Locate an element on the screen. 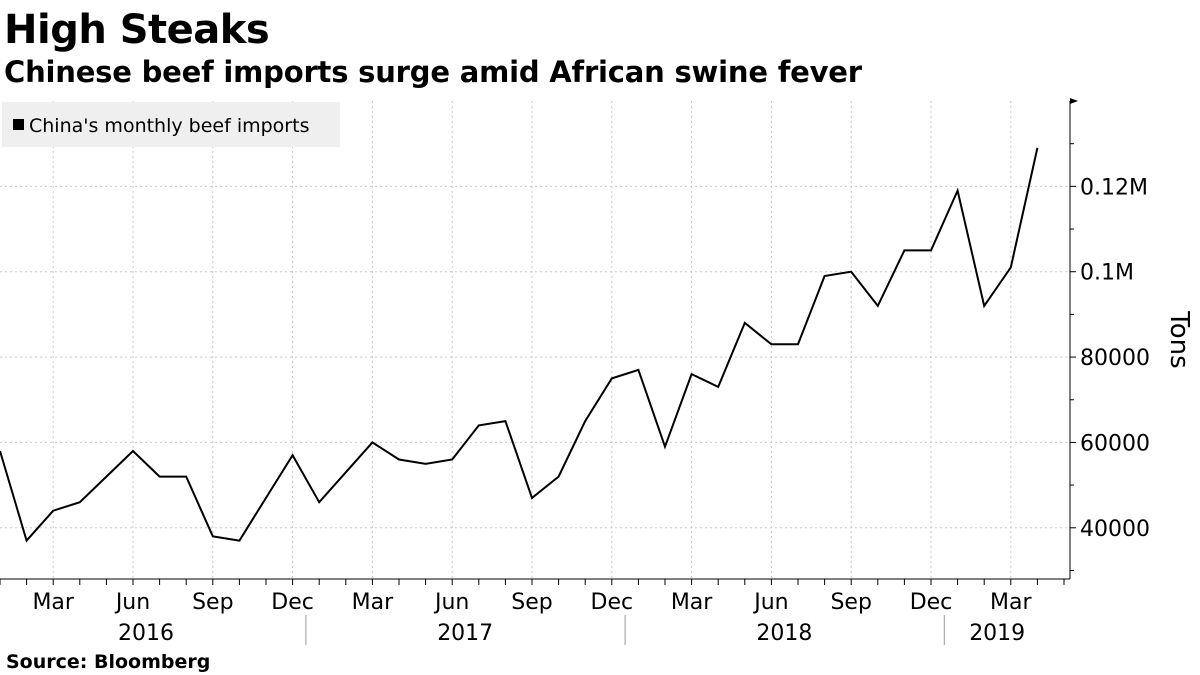 The image size is (1200, 675). x-year-label: 2016 is located at coordinates (146, 633).